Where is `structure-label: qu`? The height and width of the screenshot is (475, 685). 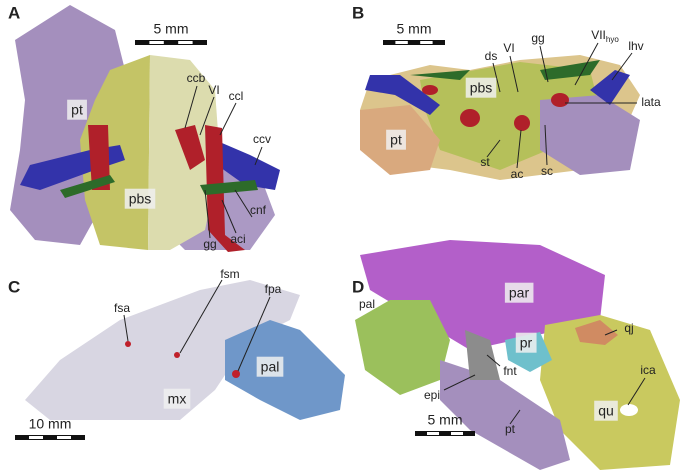 structure-label: qu is located at coordinates (606, 411).